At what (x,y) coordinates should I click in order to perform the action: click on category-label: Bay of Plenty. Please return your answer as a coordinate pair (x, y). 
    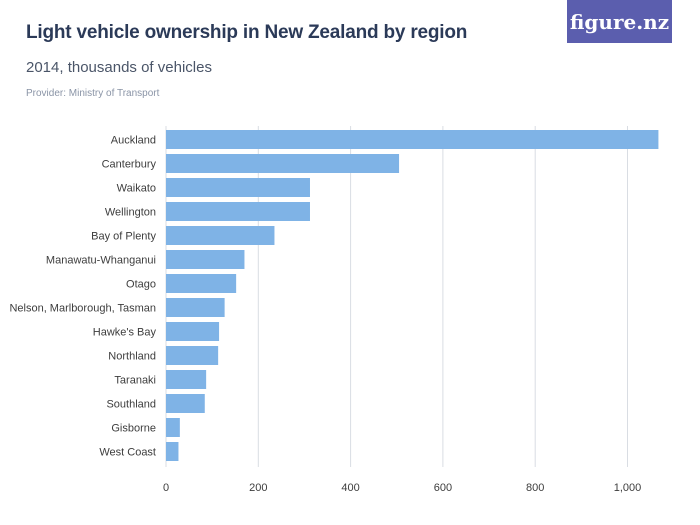
    Looking at the image, I should click on (123, 237).